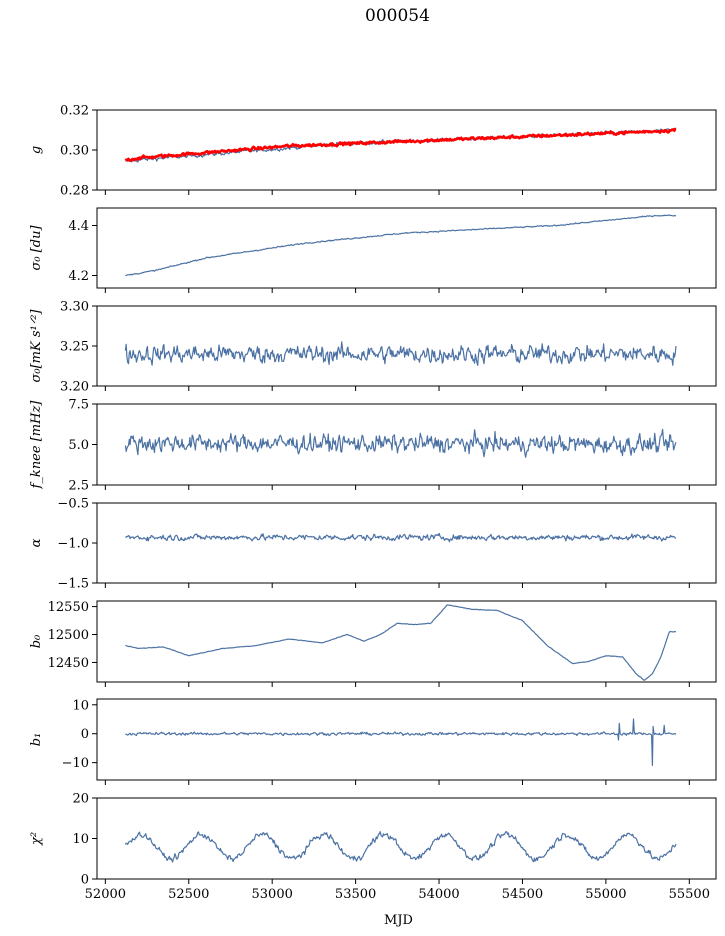  What do you see at coordinates (68, 663) in the screenshot?
I see `y-tick-label: 12450` at bounding box center [68, 663].